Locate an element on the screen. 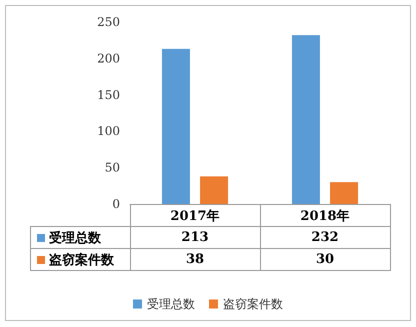 This screenshot has width=416, height=327. y-tick-label: 250 is located at coordinates (108, 22).